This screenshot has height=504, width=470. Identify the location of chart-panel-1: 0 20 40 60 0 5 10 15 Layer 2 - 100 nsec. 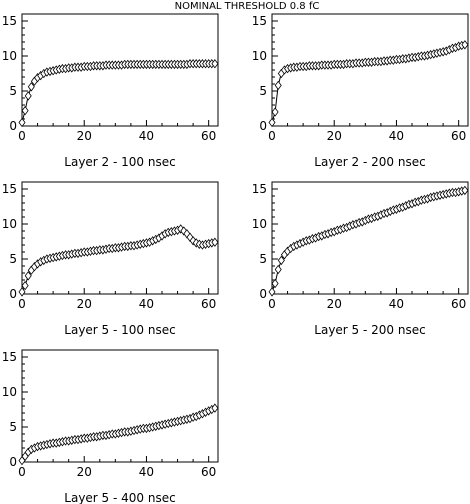
(110, 91).